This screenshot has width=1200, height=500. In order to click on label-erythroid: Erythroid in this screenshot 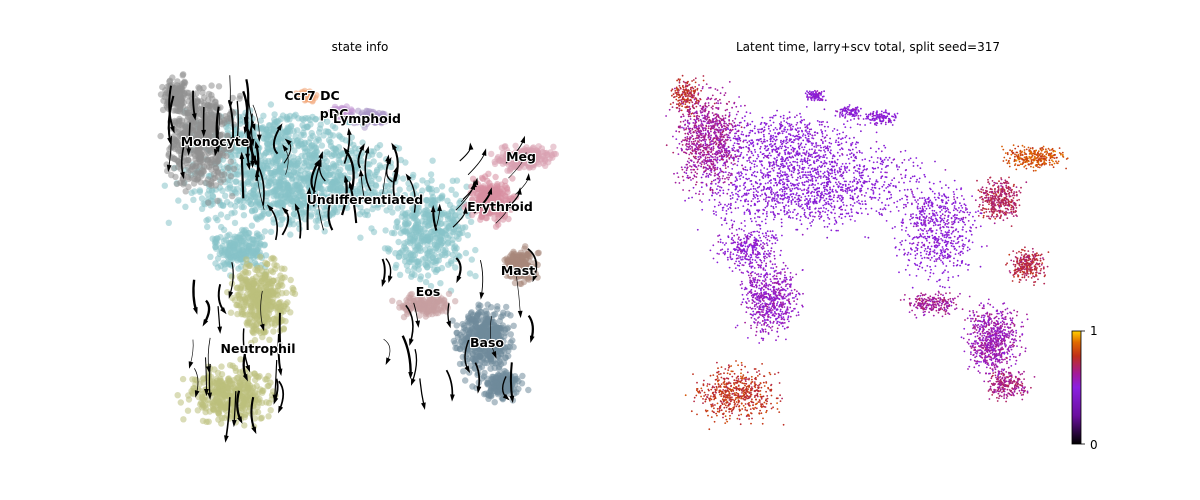, I will do `click(500, 206)`.